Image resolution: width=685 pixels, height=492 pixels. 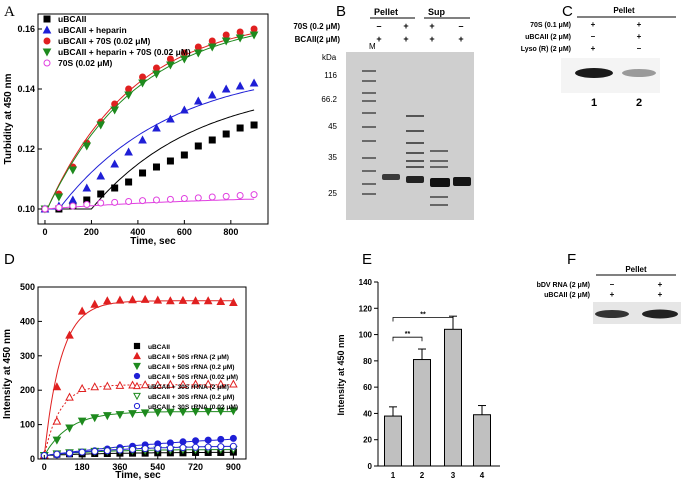 What do you see at coordinates (639, 24) in the screenshot?
I see `gel-c-row1-sign: +` at bounding box center [639, 24].